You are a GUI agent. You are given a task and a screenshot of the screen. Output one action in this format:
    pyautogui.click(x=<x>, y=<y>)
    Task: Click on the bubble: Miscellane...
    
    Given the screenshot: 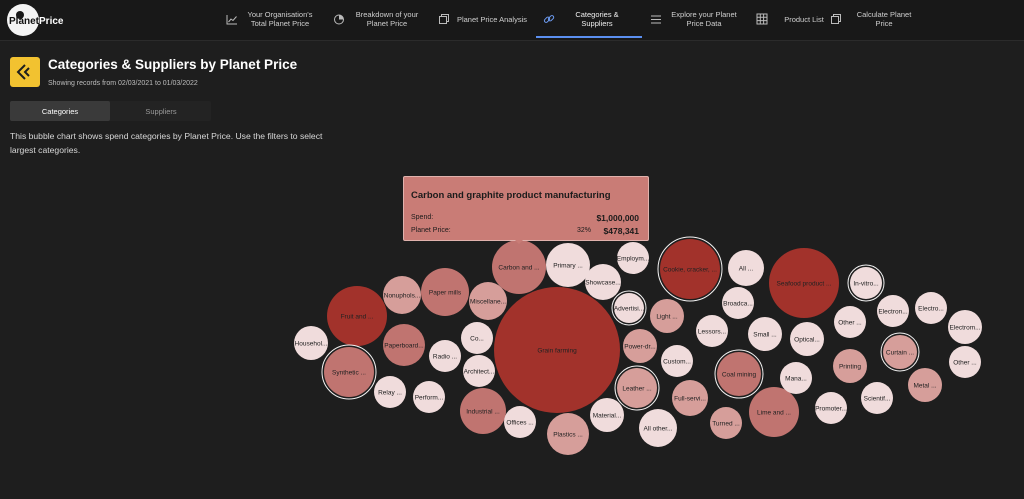 What is the action you would take?
    pyautogui.click(x=488, y=301)
    